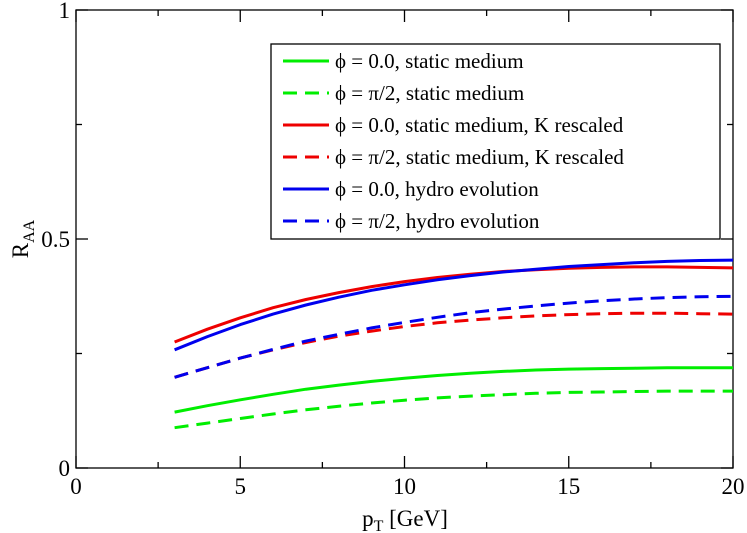 The width and height of the screenshot is (747, 533). Describe the element at coordinates (65, 468) in the screenshot. I see `y-tick-label: 0` at that location.